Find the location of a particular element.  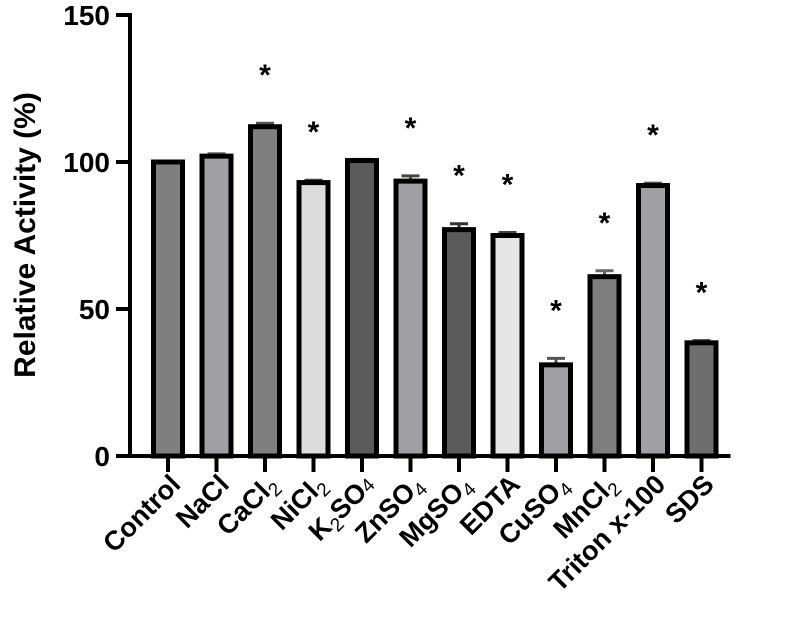

x-tick-label: SDS is located at coordinates (689, 499).